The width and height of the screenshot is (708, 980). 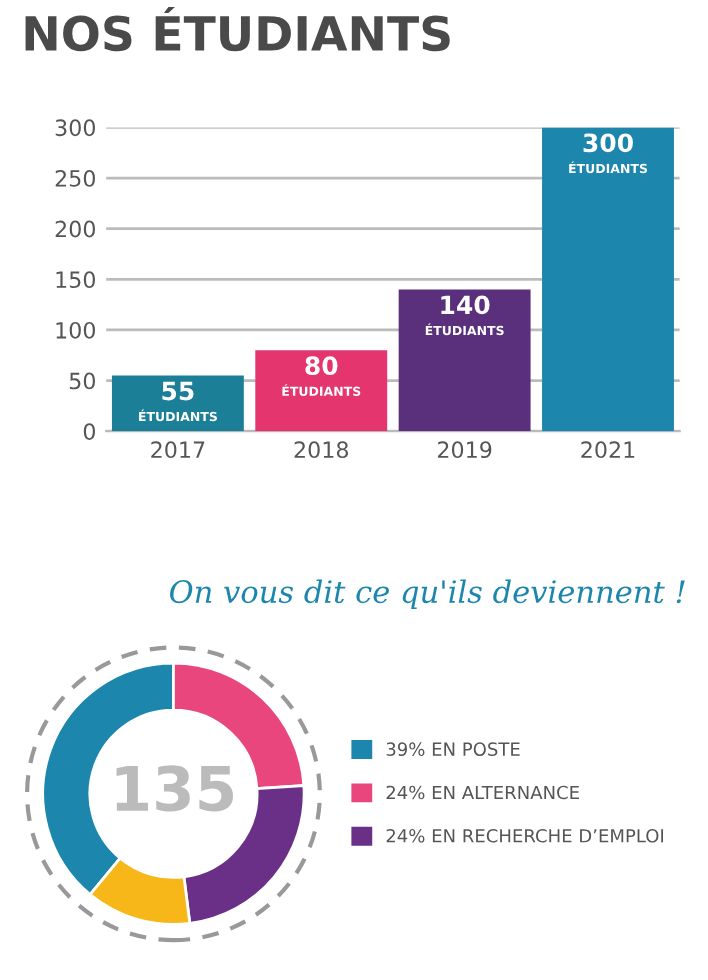 I want to click on x-tick-label: 2017, so click(x=178, y=450).